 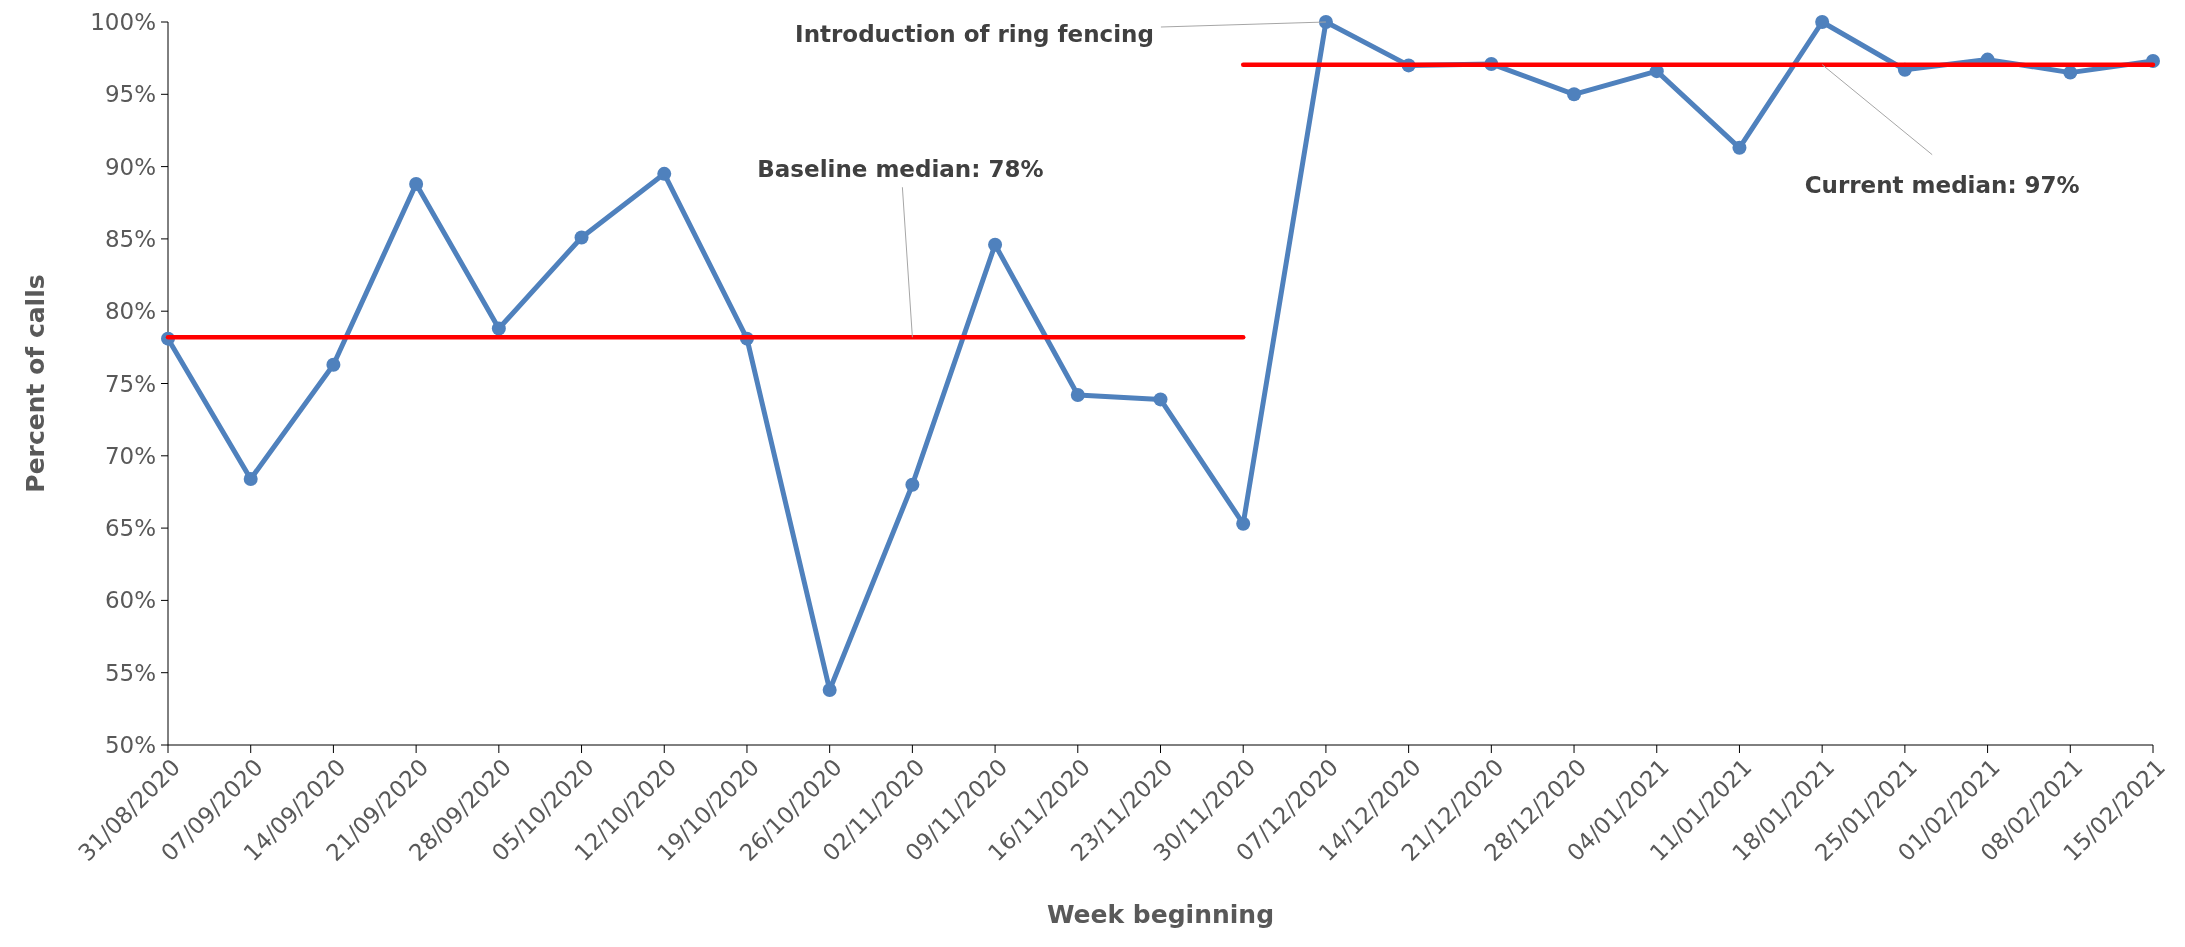 What do you see at coordinates (130, 672) in the screenshot?
I see `y-tick-label: 55%` at bounding box center [130, 672].